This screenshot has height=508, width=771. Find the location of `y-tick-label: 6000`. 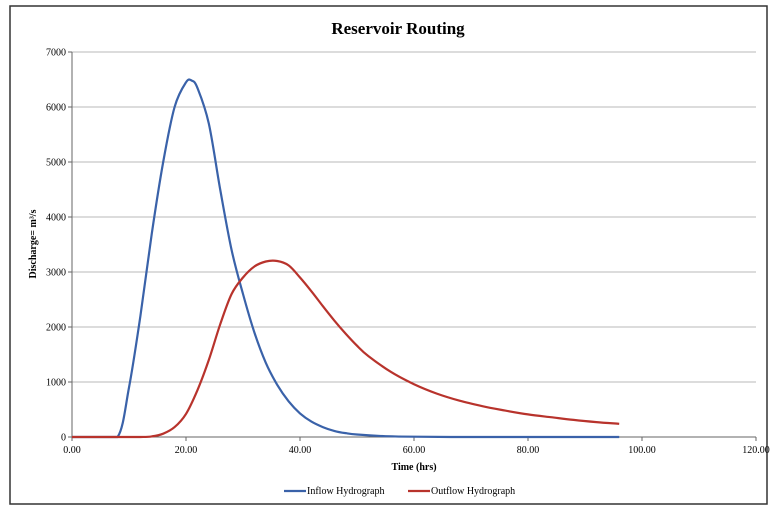

y-tick-label: 6000 is located at coordinates (56, 108).